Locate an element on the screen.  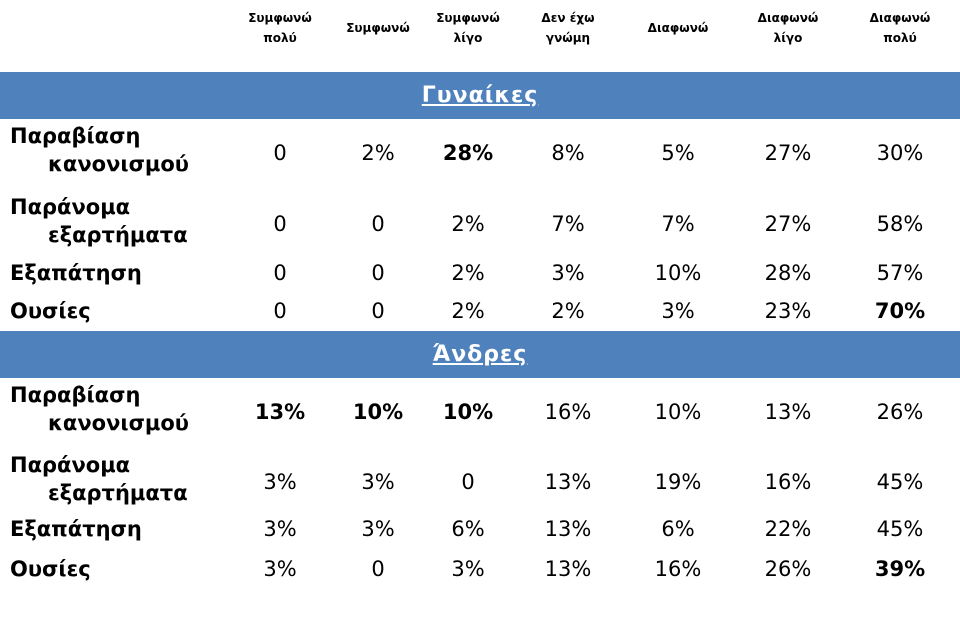
table-cell: 39% is located at coordinates (900, 569).